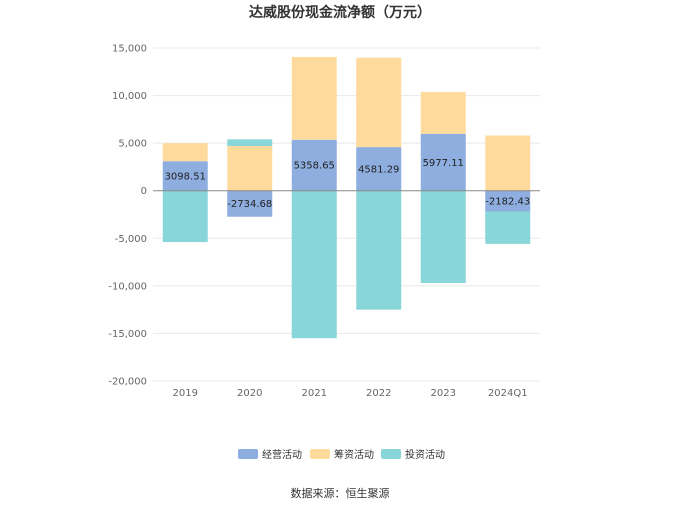 The image size is (680, 509). What do you see at coordinates (250, 142) in the screenshot?
I see `bar-投资活动-2020` at bounding box center [250, 142].